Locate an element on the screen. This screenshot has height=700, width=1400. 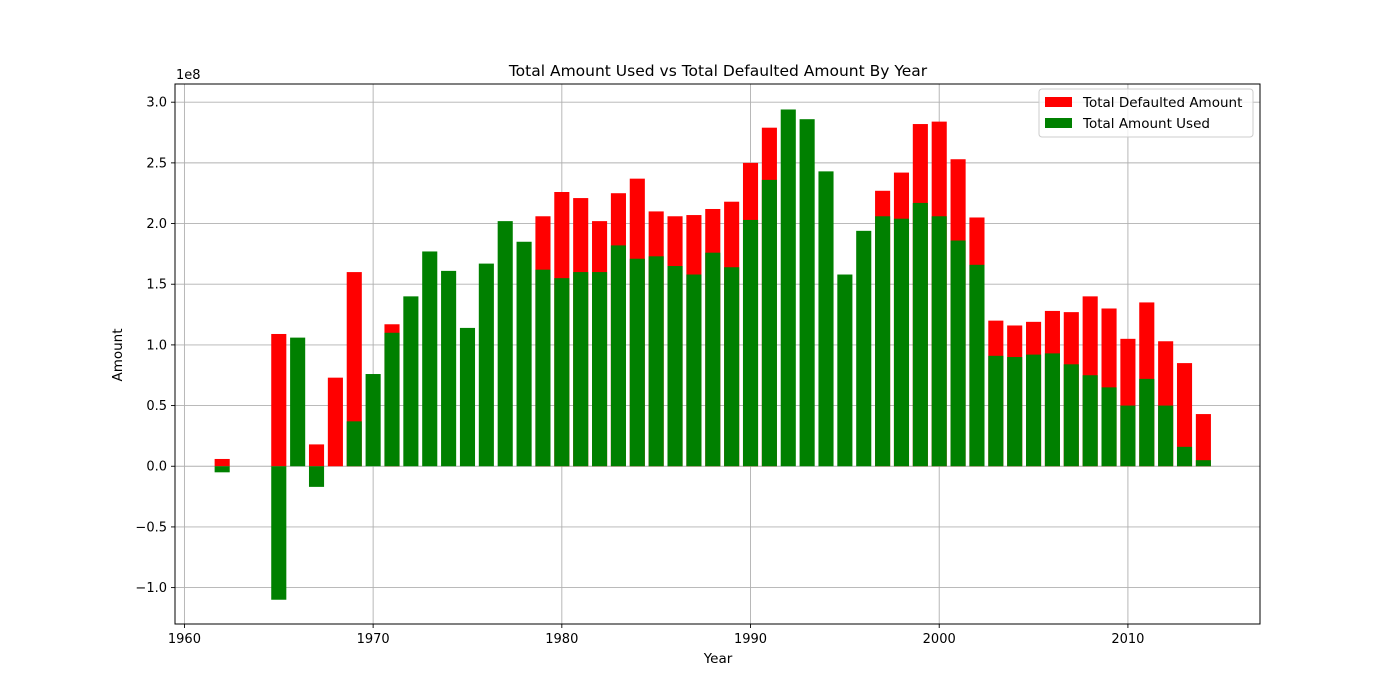
x-axis-ticks: 1960 1970 1980 1990 2000 2010 is located at coordinates (656, 635).